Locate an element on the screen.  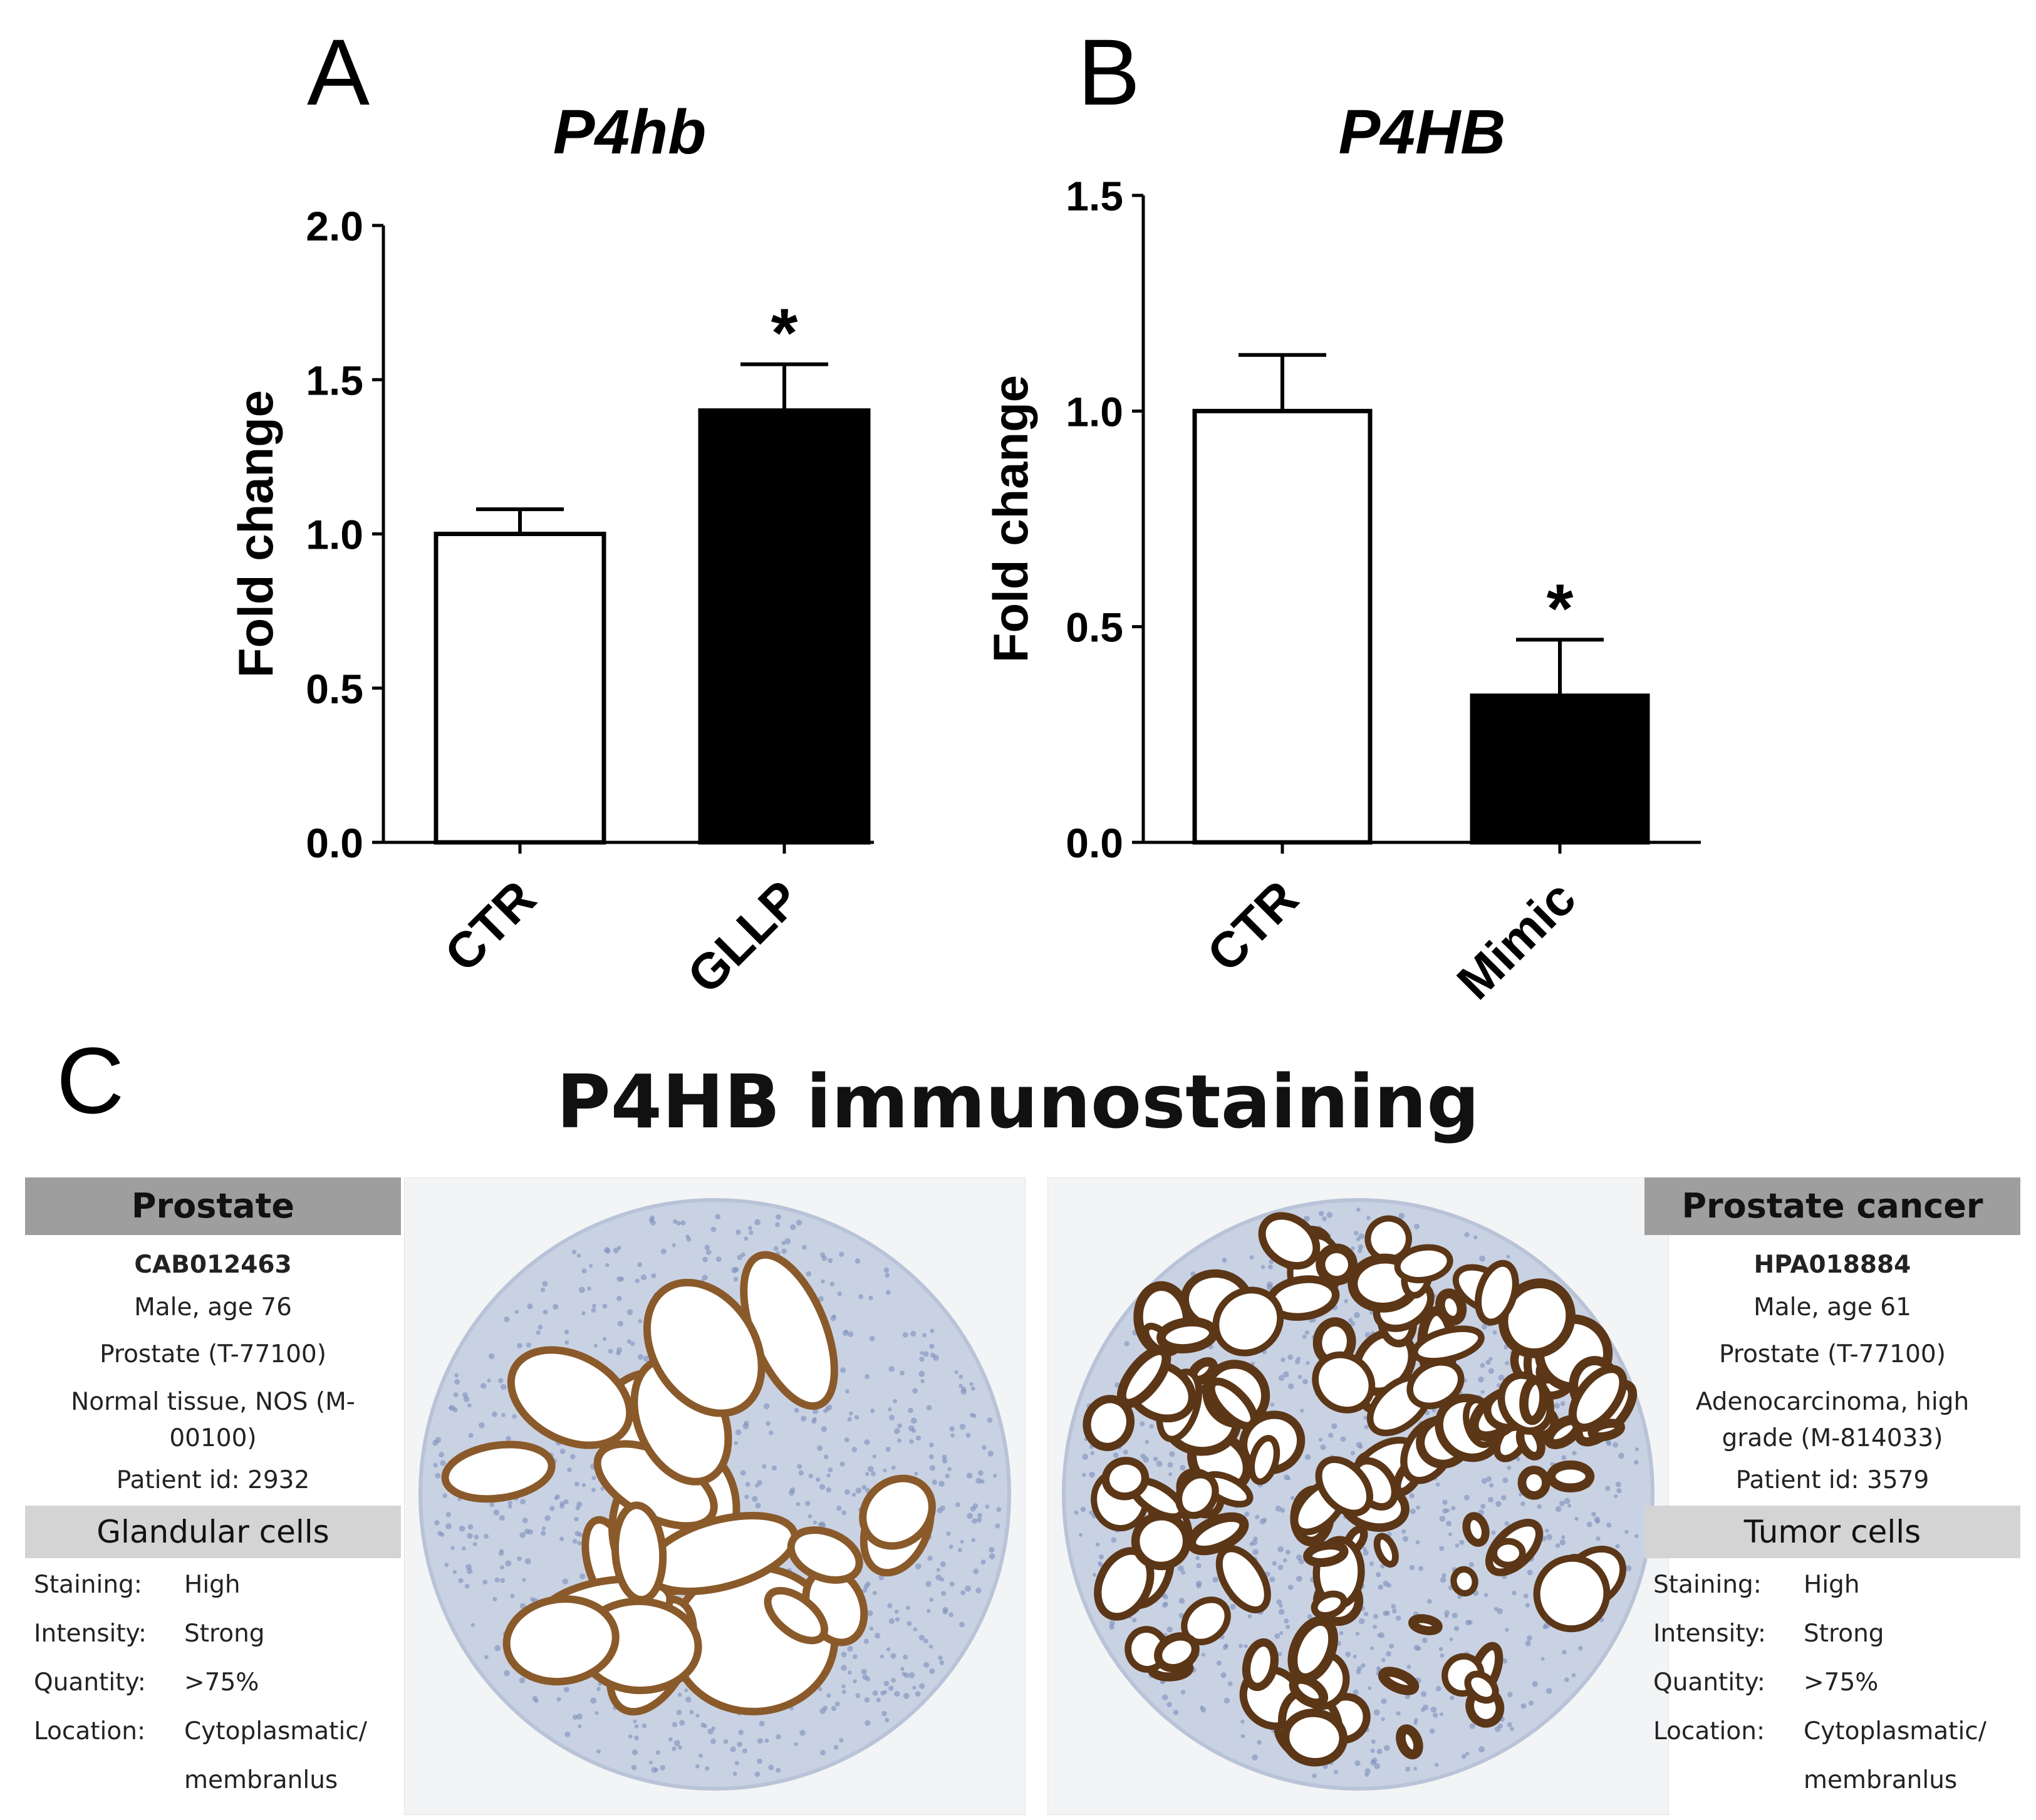
cancer-tissue-image is located at coordinates (1358, 1496).